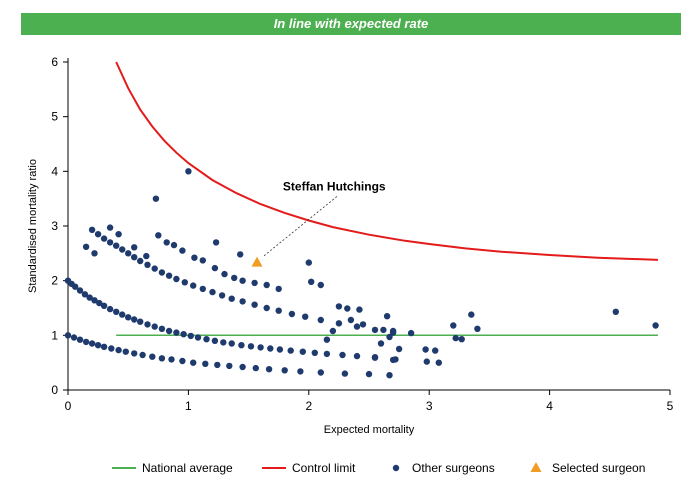 The width and height of the screenshot is (700, 500). Describe the element at coordinates (300, 226) in the screenshot. I see `annotation-line` at that location.